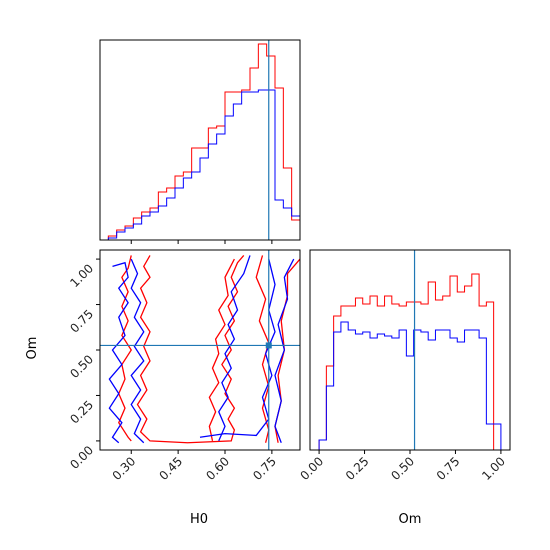 This screenshot has width=550, height=550. What do you see at coordinates (311, 468) in the screenshot?
I see `om-x-tick-label: 0.00` at bounding box center [311, 468].